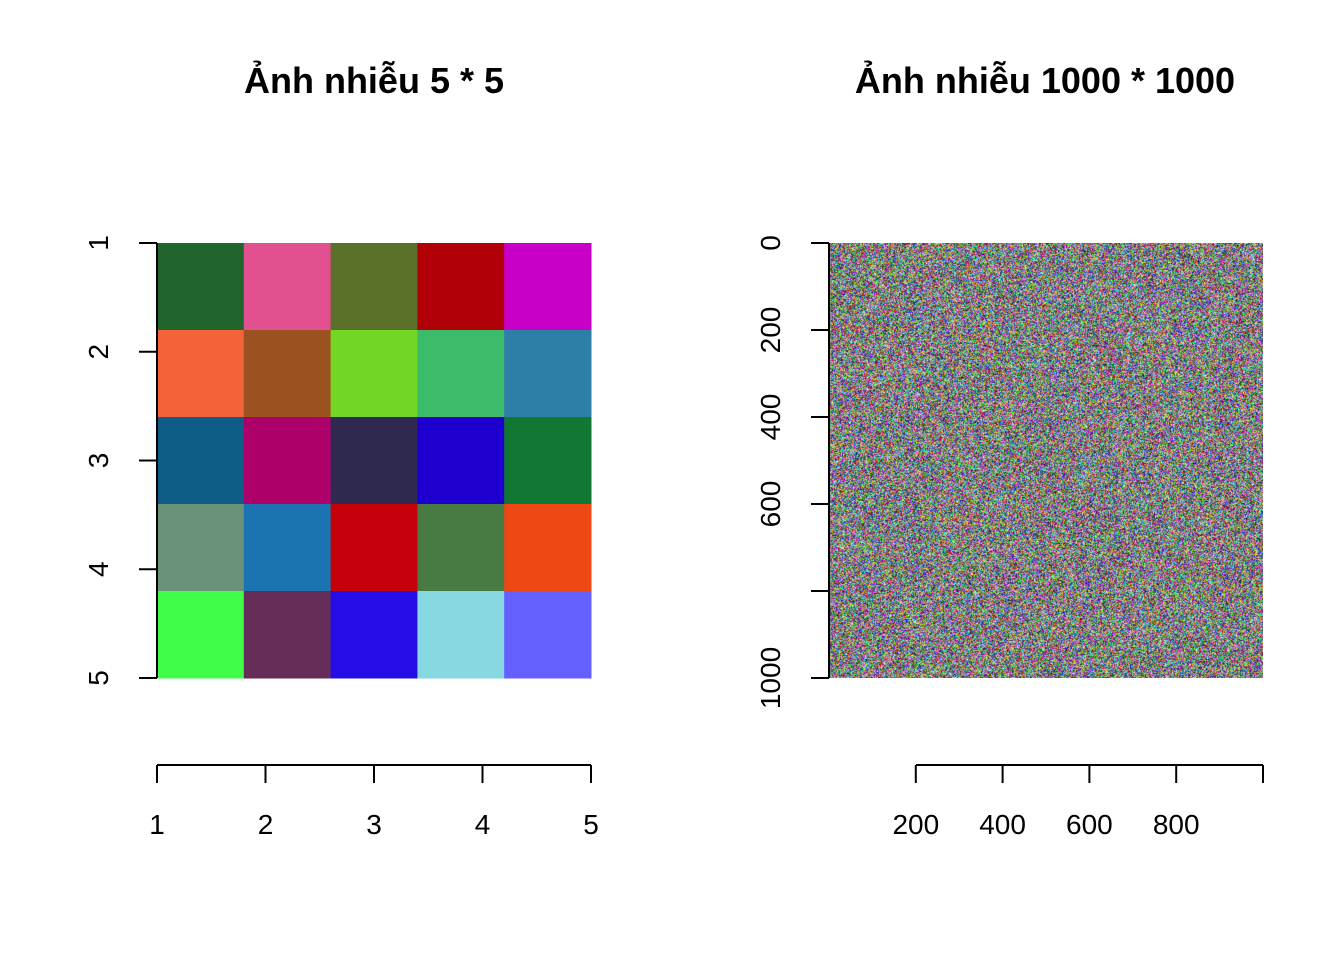 Image resolution: width=1344 pixels, height=960 pixels. What do you see at coordinates (98, 569) in the screenshot?
I see `left-y-tick-label: 4` at bounding box center [98, 569].